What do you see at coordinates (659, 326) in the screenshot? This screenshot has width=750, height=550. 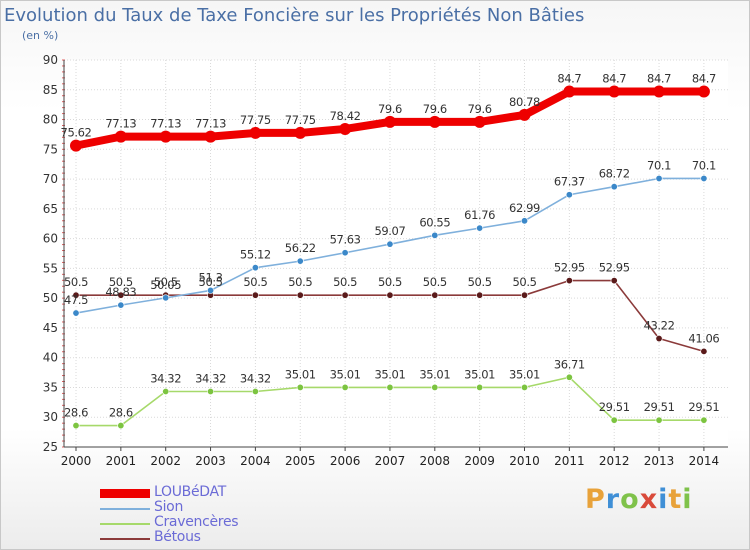 I see `data-label: 43.22` at bounding box center [659, 326].